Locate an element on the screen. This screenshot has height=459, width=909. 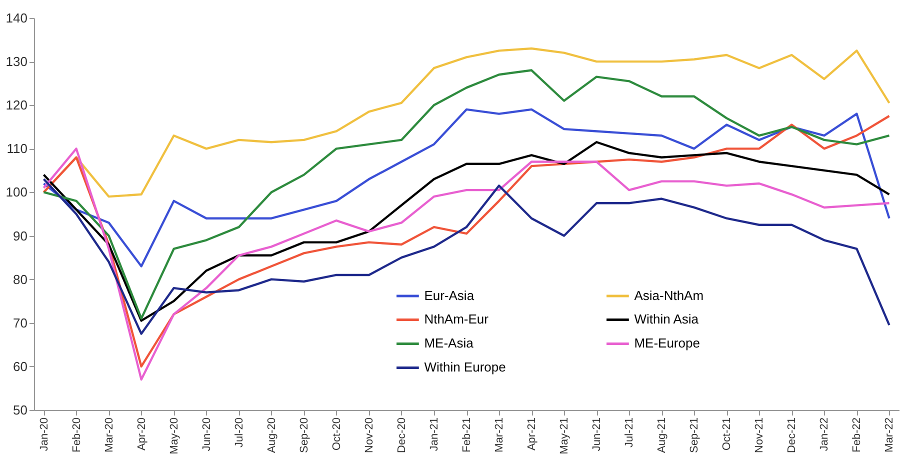
y-tick-label: 80 is located at coordinates (20, 279).